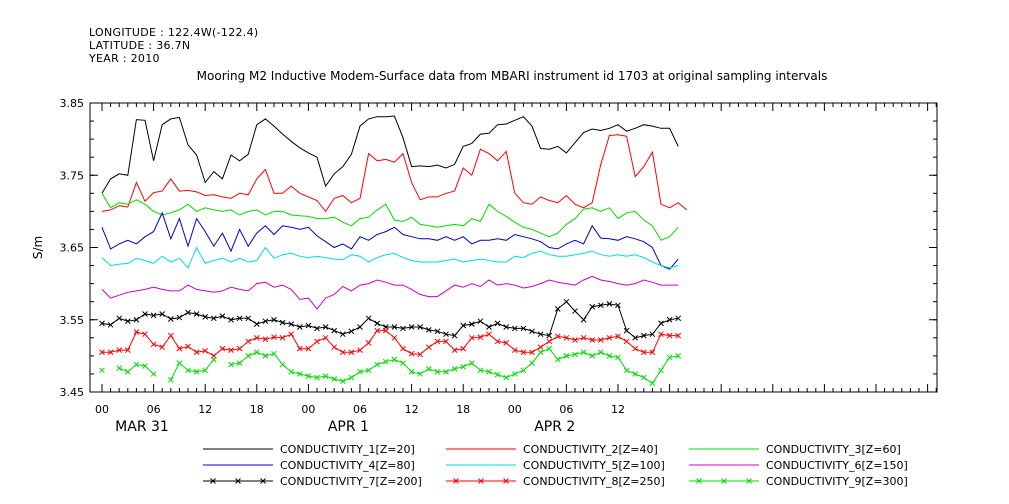 The width and height of the screenshot is (1009, 504). What do you see at coordinates (72, 103) in the screenshot?
I see `y-tick-label: 3.85` at bounding box center [72, 103].